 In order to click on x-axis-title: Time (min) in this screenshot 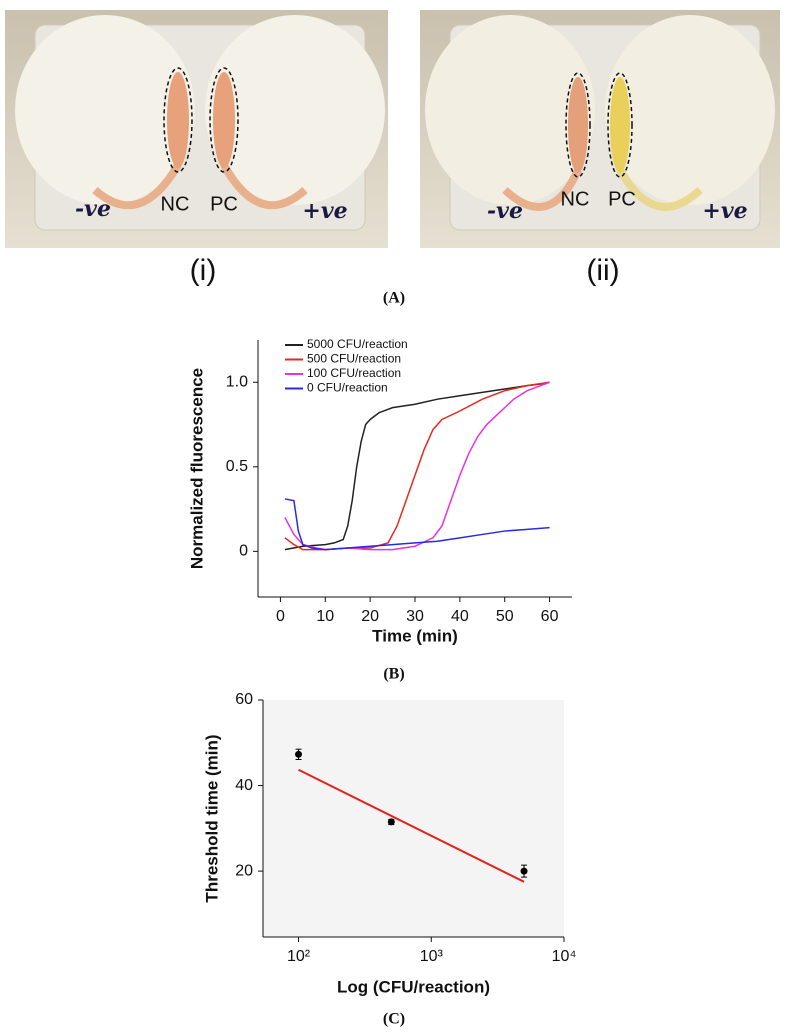, I will do `click(415, 635)`.